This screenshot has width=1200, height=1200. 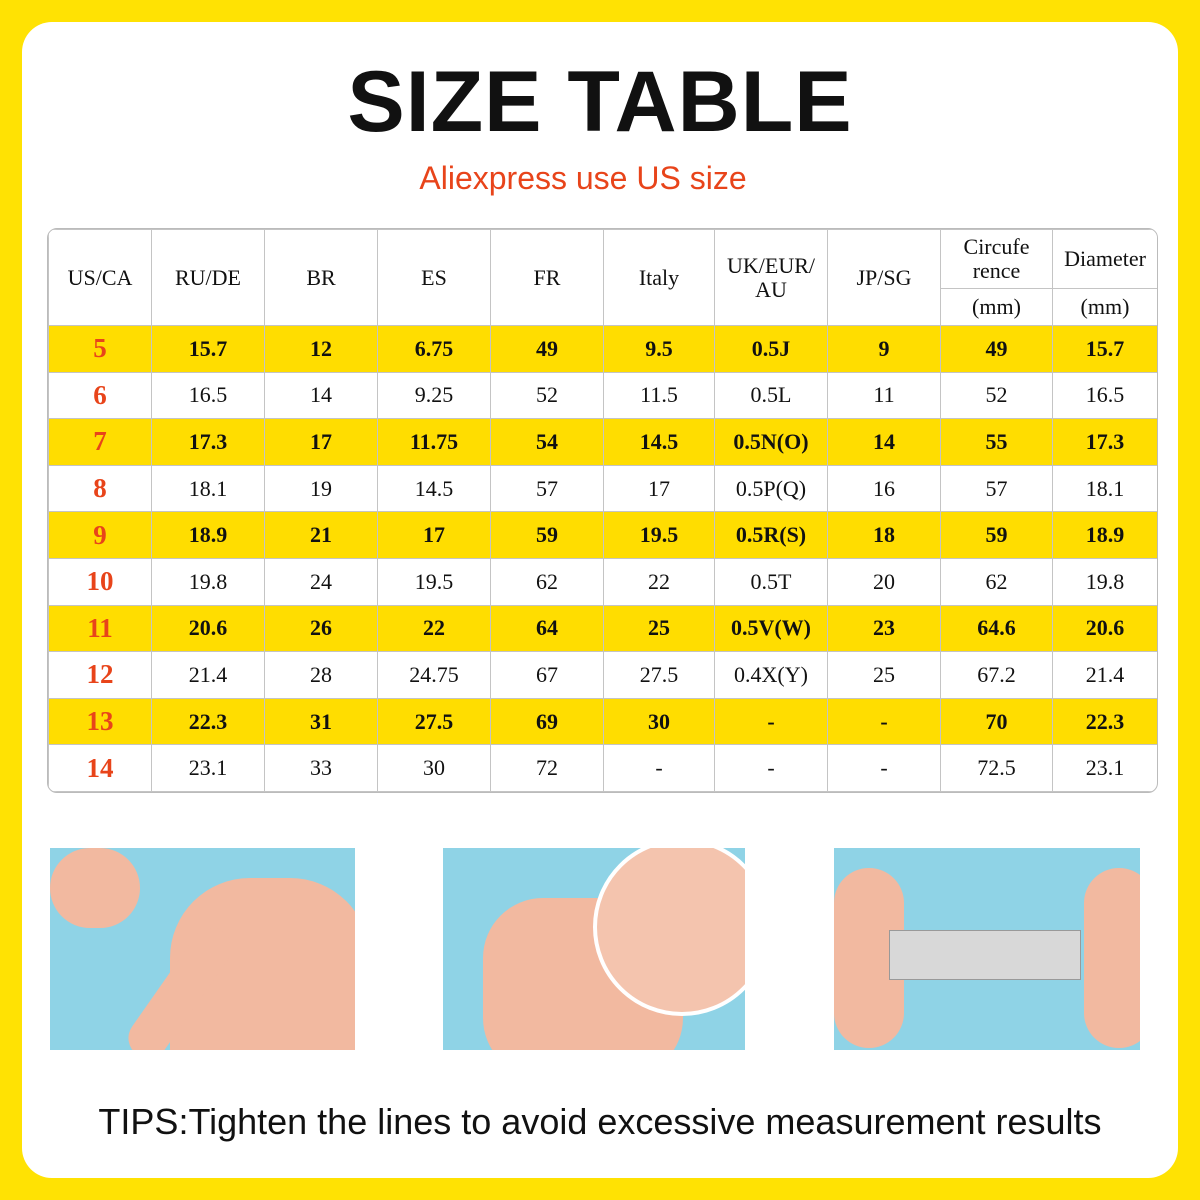 What do you see at coordinates (583, 178) in the screenshot?
I see `subtitle: Aliexpress use US size` at bounding box center [583, 178].